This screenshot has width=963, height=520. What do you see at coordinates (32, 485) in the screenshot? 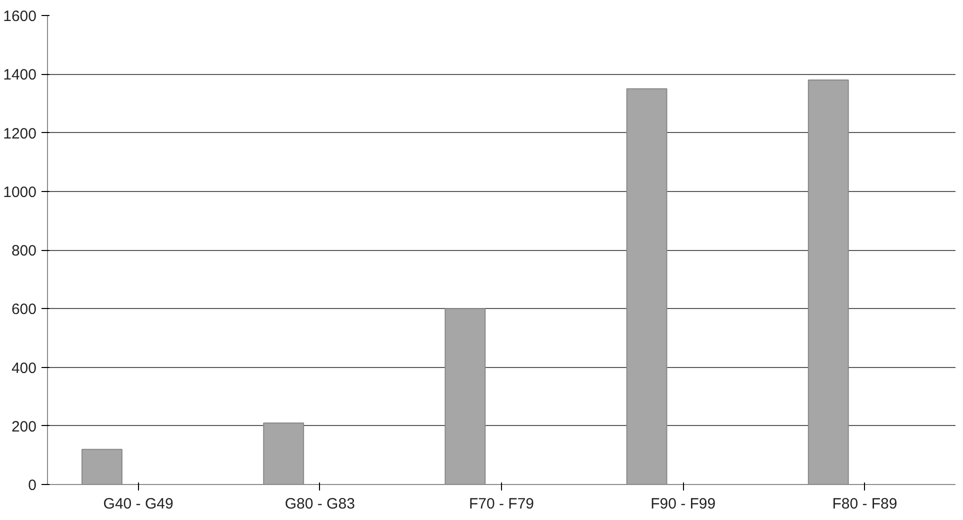
I see `y-tick-label: 0` at bounding box center [32, 485].